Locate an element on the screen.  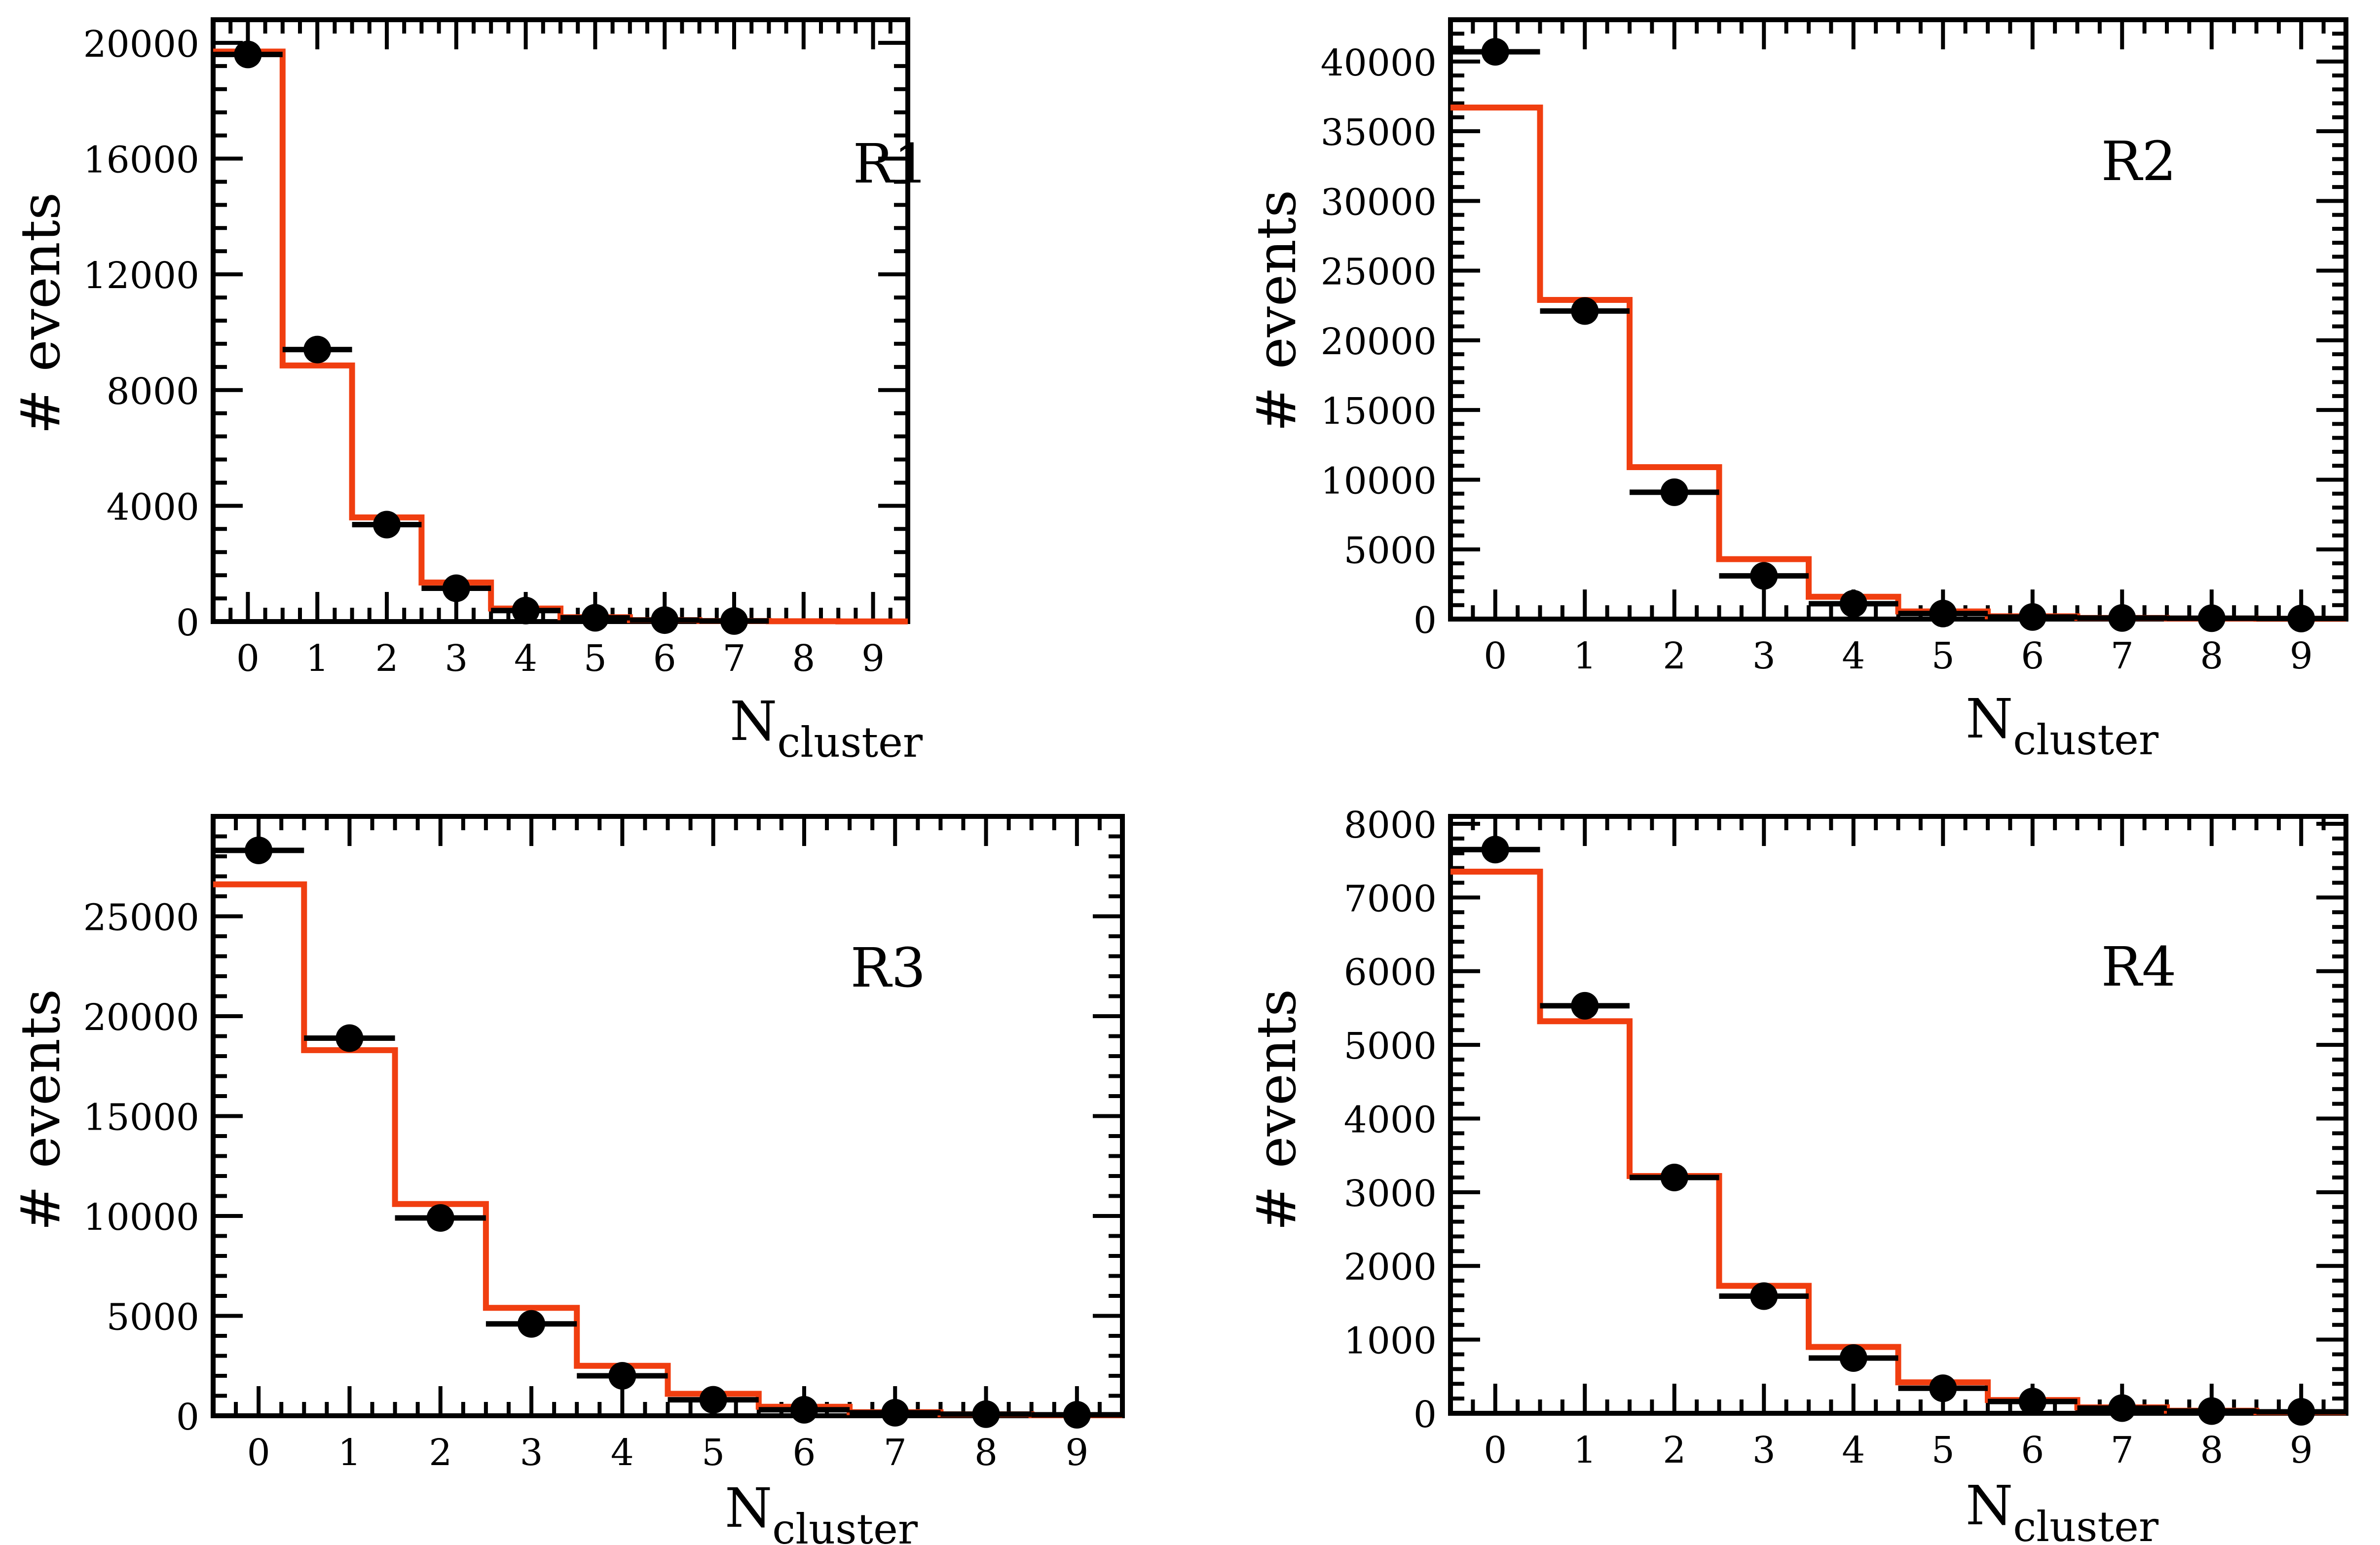
panel-label: R1 is located at coordinates (891, 163).